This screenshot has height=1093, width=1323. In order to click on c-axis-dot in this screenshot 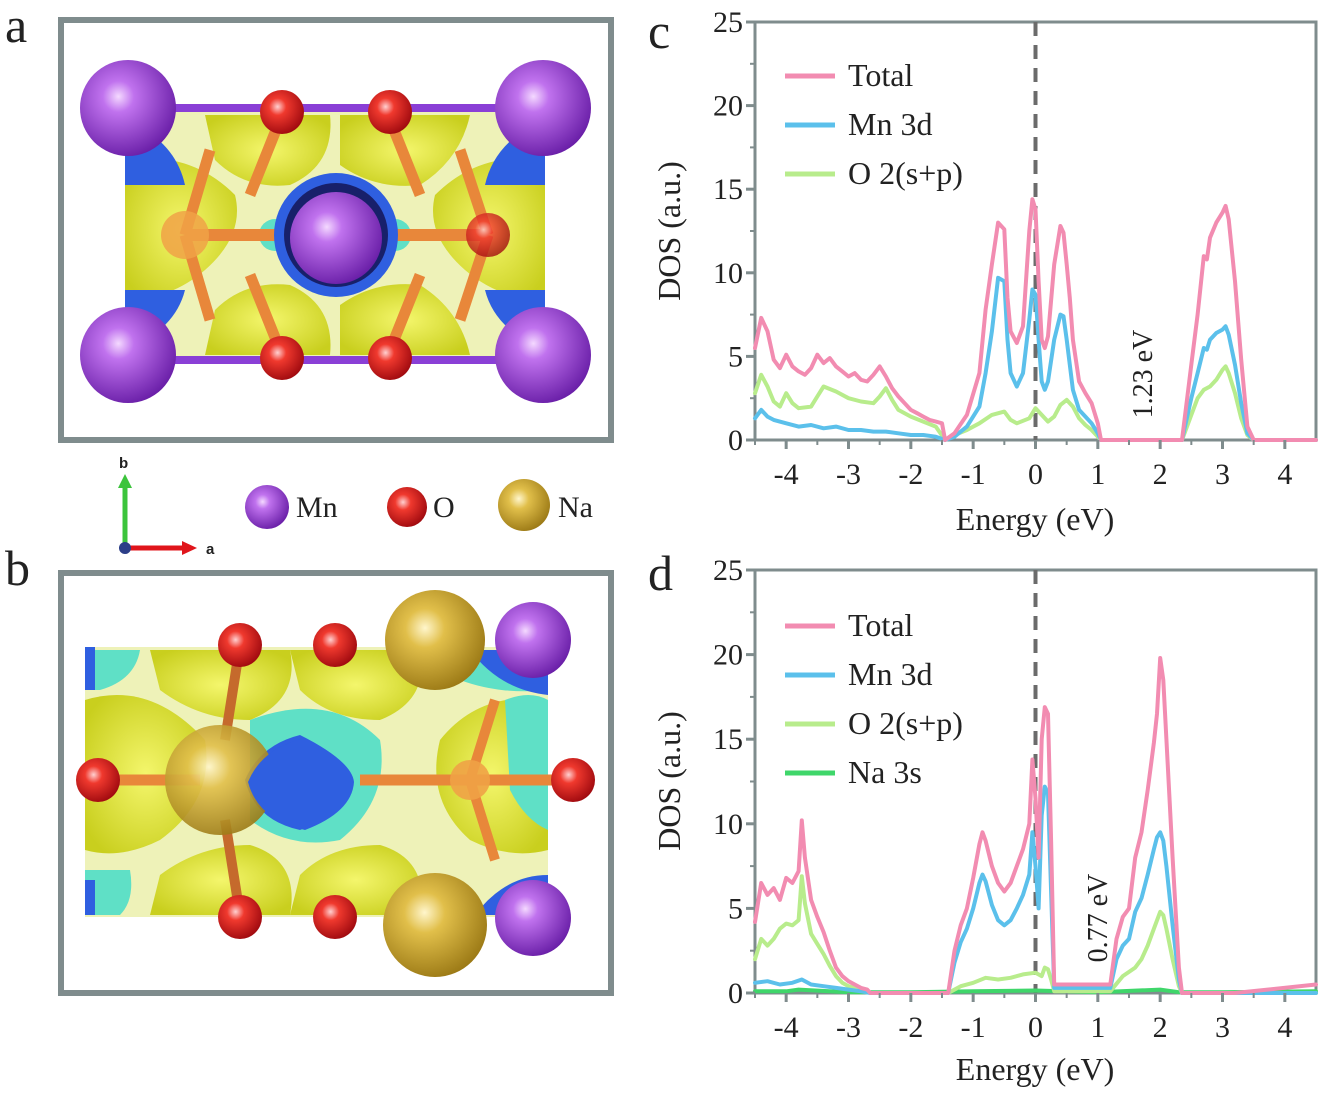, I will do `click(125, 548)`.